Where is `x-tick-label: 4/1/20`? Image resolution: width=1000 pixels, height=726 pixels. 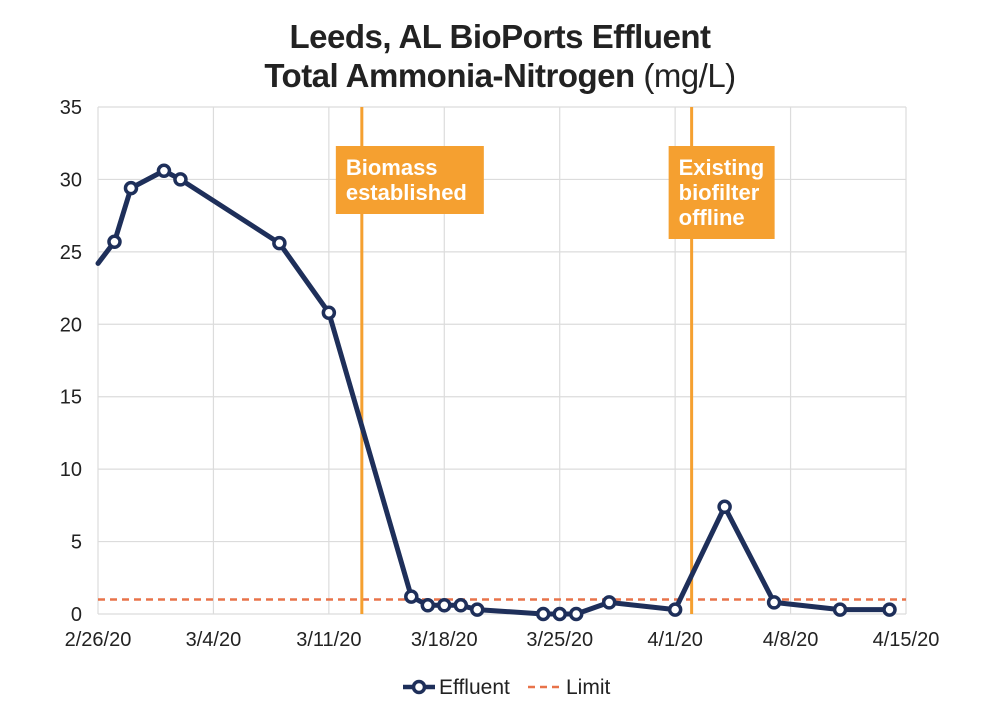
x-tick-label: 4/1/20 is located at coordinates (675, 640).